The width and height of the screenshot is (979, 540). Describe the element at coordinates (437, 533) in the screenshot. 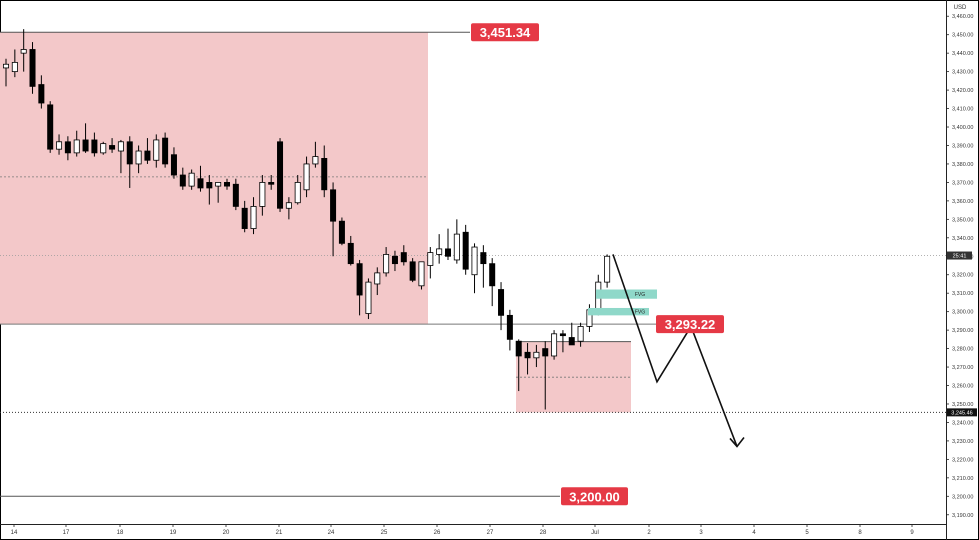

I see `x-tick-label: 26` at that location.